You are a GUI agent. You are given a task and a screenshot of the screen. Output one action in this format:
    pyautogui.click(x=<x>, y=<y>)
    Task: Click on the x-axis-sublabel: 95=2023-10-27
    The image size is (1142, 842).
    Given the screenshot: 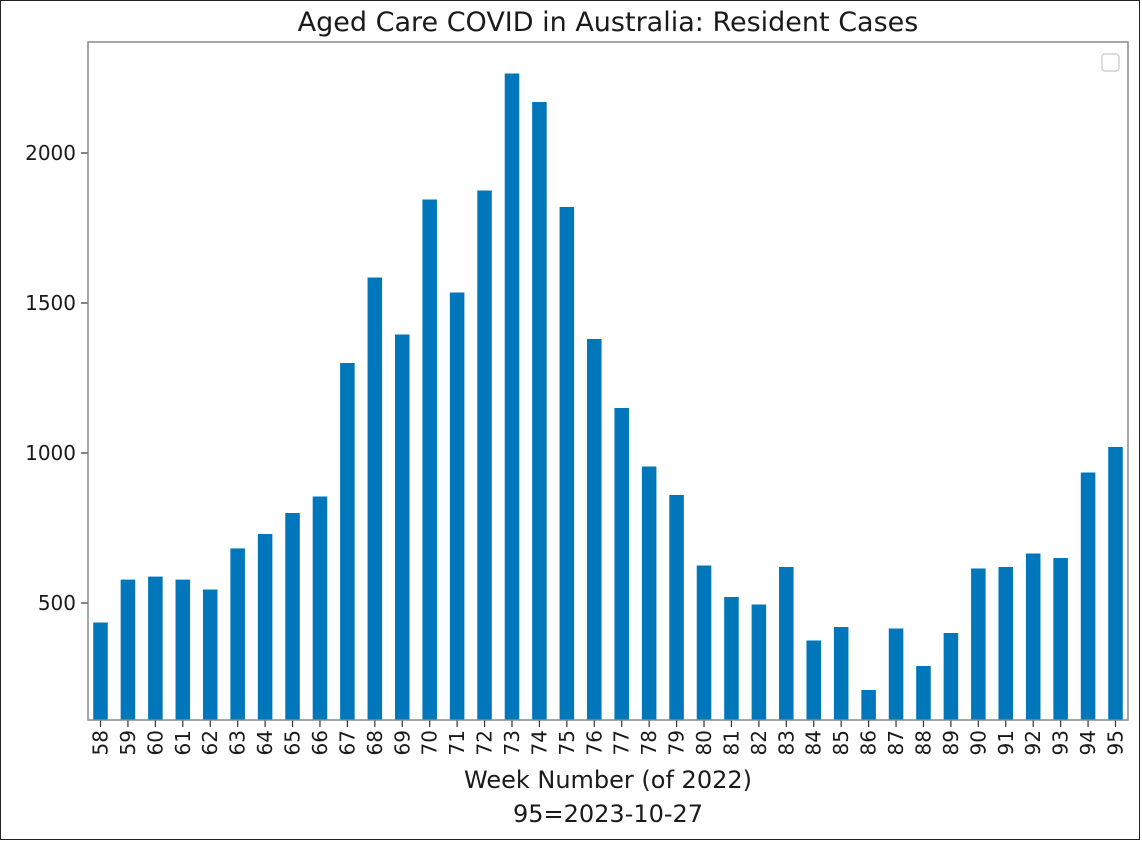 What is the action you would take?
    pyautogui.click(x=608, y=814)
    